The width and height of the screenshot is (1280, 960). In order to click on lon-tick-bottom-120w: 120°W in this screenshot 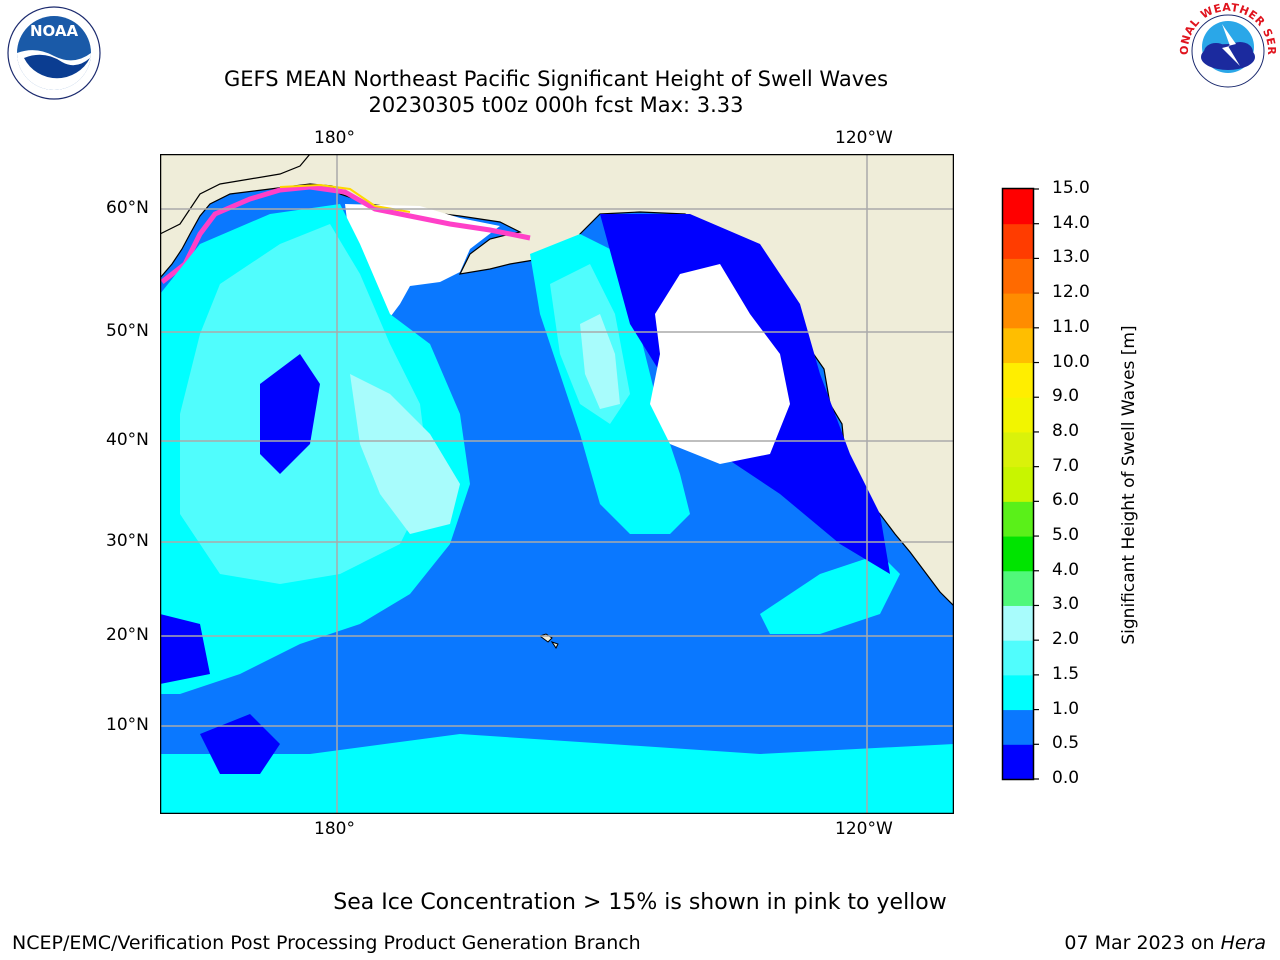, I will do `click(864, 829)`.